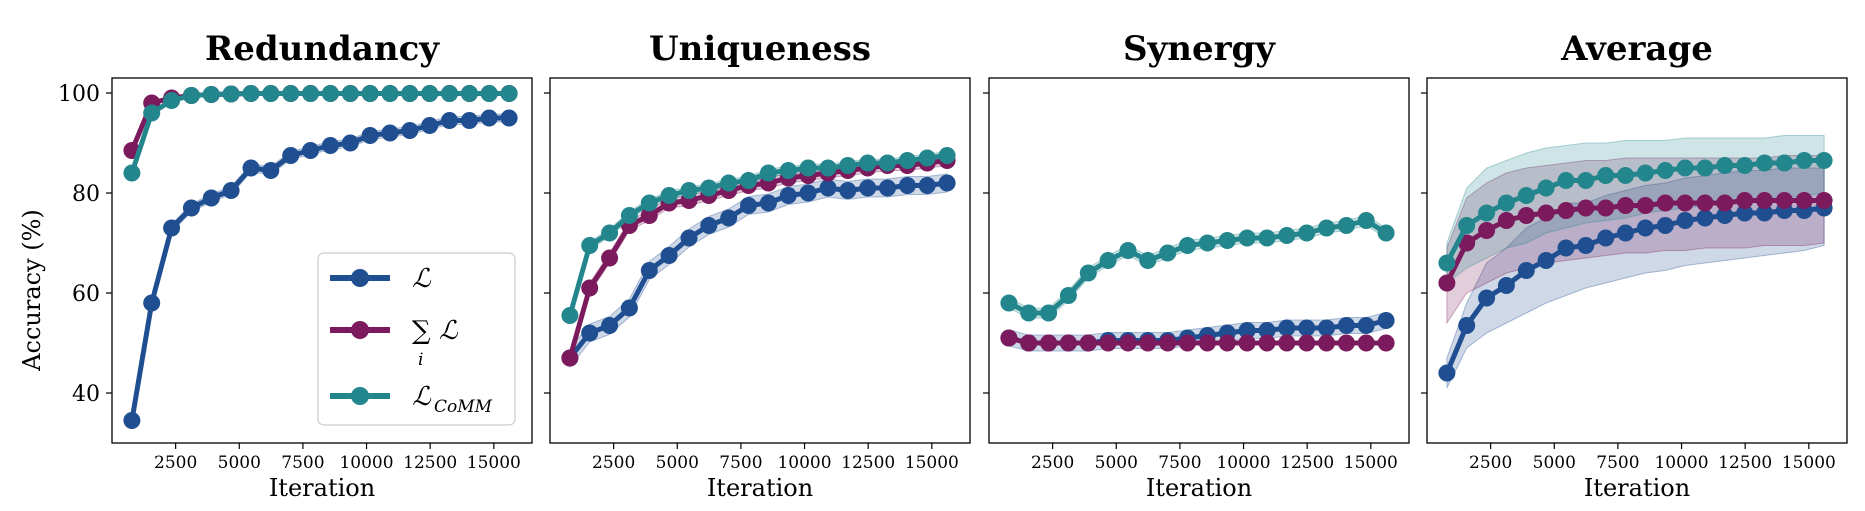 This screenshot has height=511, width=1865. What do you see at coordinates (1243, 463) in the screenshot?
I see `x-tick-label: 10000` at bounding box center [1243, 463].